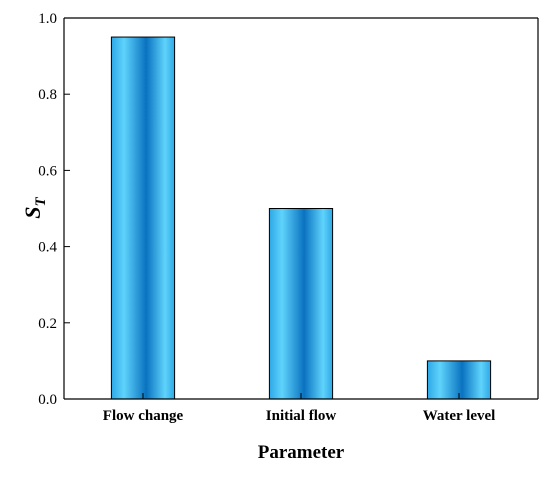 This screenshot has width=550, height=477. I want to click on x-ticks-group: Flow change Initial flow Water level, so click(299, 408).